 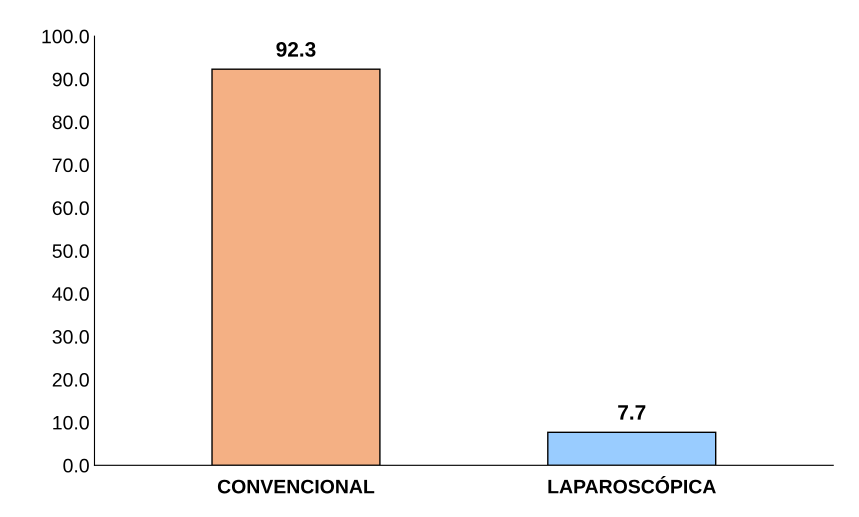 What do you see at coordinates (70, 294) in the screenshot?
I see `y-tick-label: 40.0` at bounding box center [70, 294].